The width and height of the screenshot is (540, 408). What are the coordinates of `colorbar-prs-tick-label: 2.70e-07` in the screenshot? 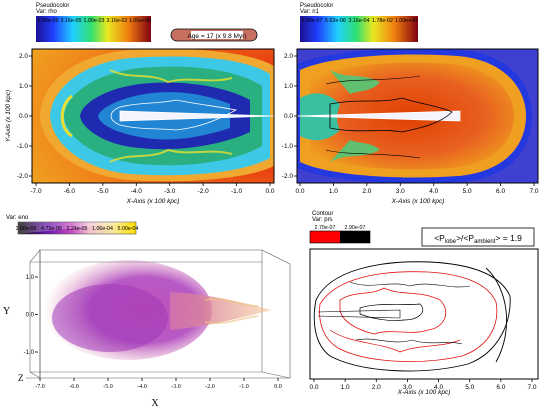 It's located at (325, 228).